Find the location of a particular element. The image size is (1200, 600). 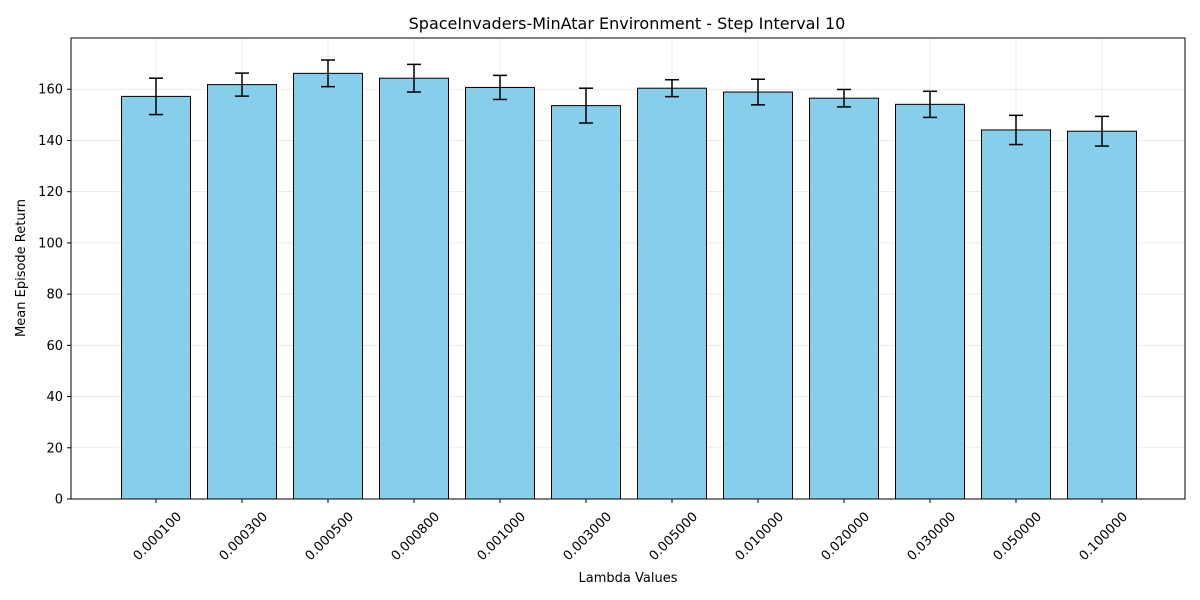

y-tick-label: 40 is located at coordinates (54, 397).